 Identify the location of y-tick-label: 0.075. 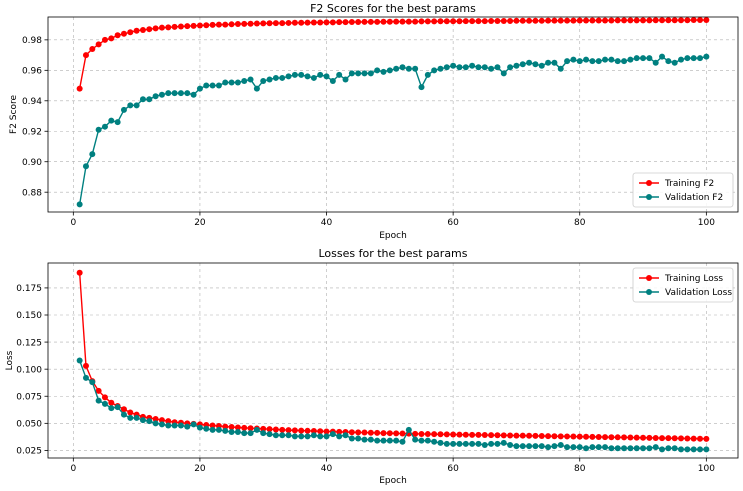
(29, 397).